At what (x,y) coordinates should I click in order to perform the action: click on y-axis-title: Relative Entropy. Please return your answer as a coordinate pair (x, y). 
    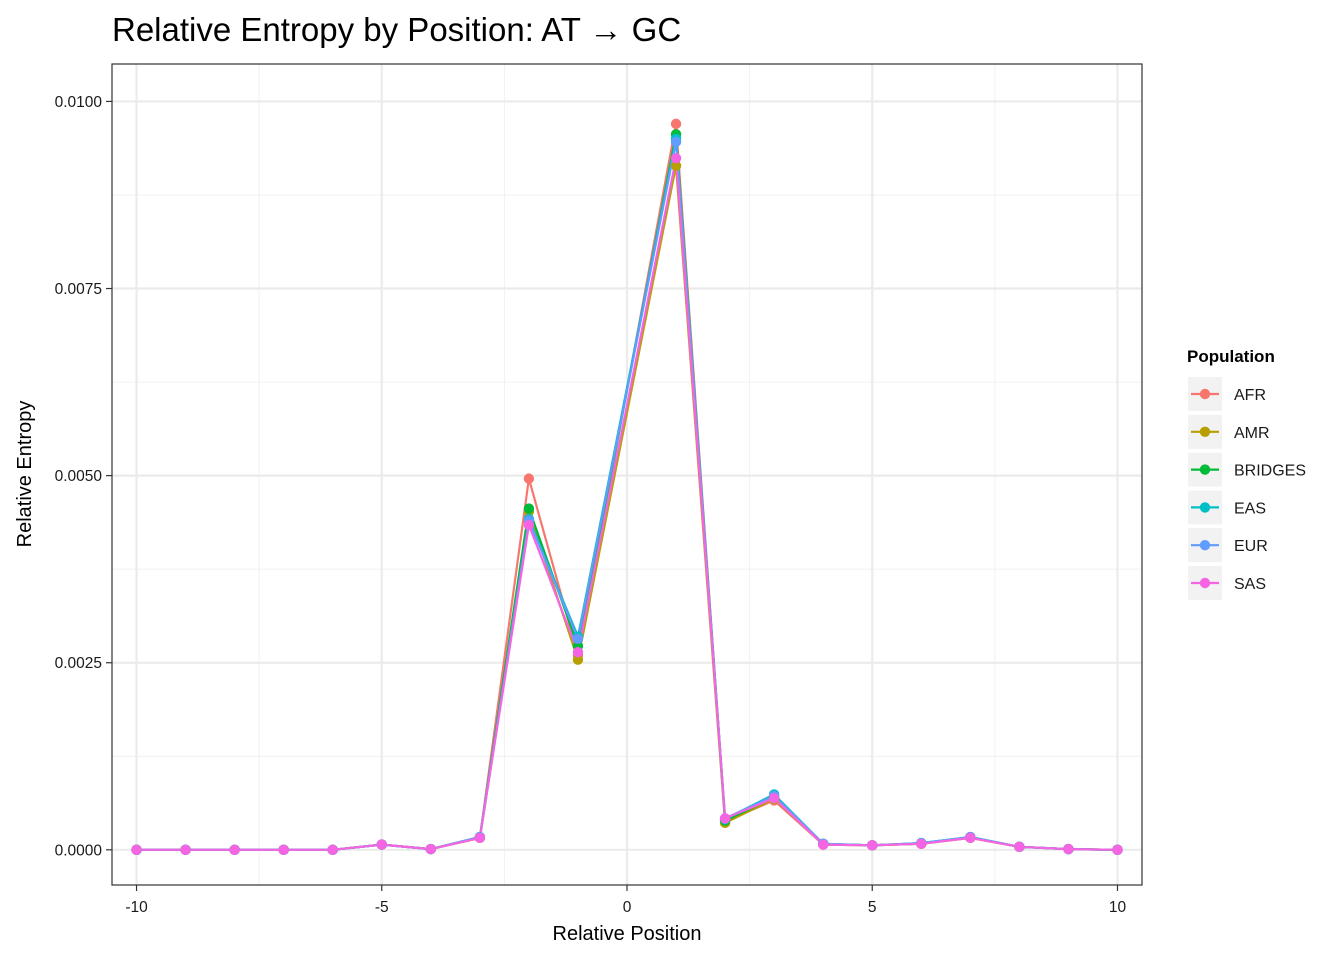
    Looking at the image, I should click on (25, 474).